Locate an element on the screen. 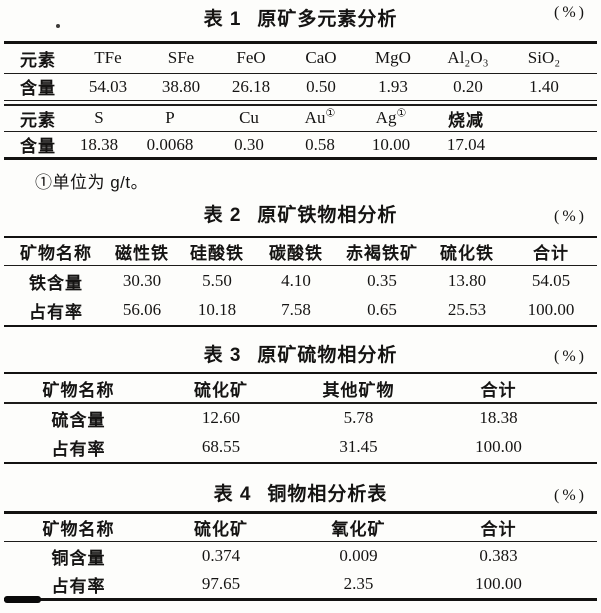 This screenshot has height=613, width=601. table-label: 表 3 is located at coordinates (222, 356).